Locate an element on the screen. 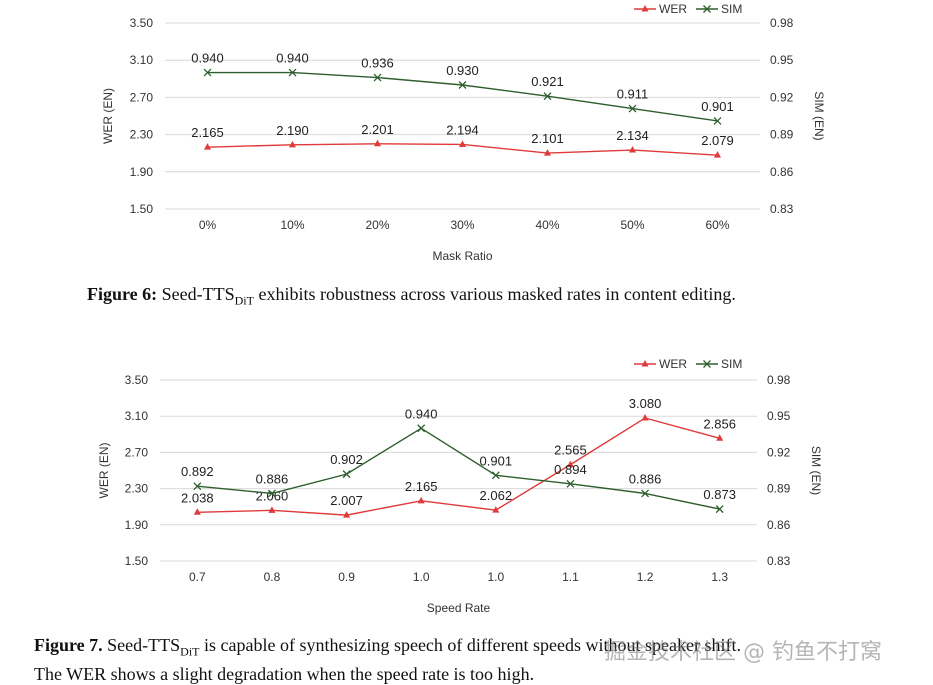 The height and width of the screenshot is (685, 933). chart2-sim-data-label: 0.873 is located at coordinates (719, 494).